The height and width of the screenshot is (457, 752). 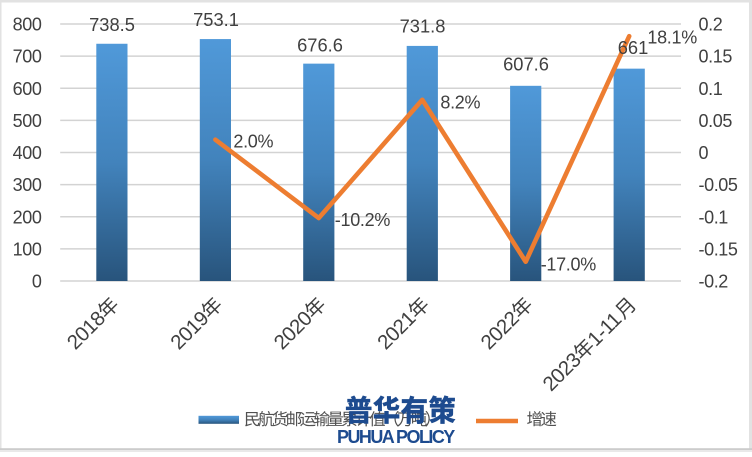 I want to click on svg-text: 0.05, so click(x=716, y=121).